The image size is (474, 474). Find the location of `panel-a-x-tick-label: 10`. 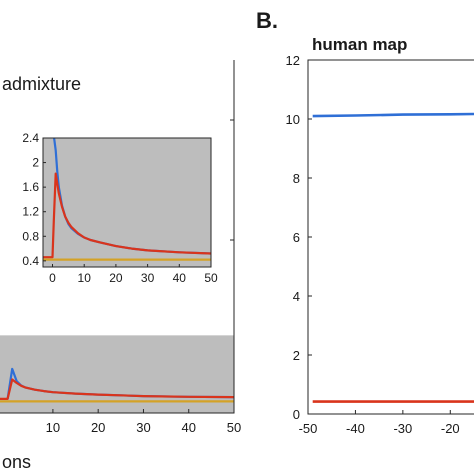

panel-a-x-tick-label: 10 is located at coordinates (53, 427).